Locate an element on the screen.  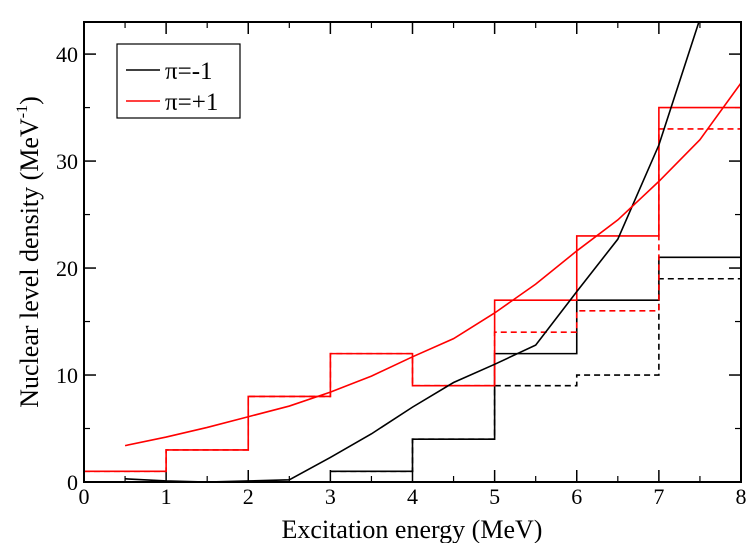
y-tick-label: 30 is located at coordinates (67, 161).